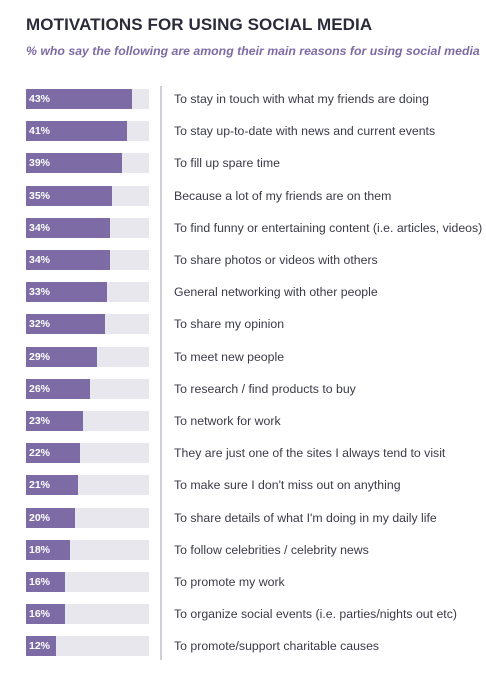  Describe the element at coordinates (40, 517) in the screenshot. I see `bar-value-label: 20%` at that location.